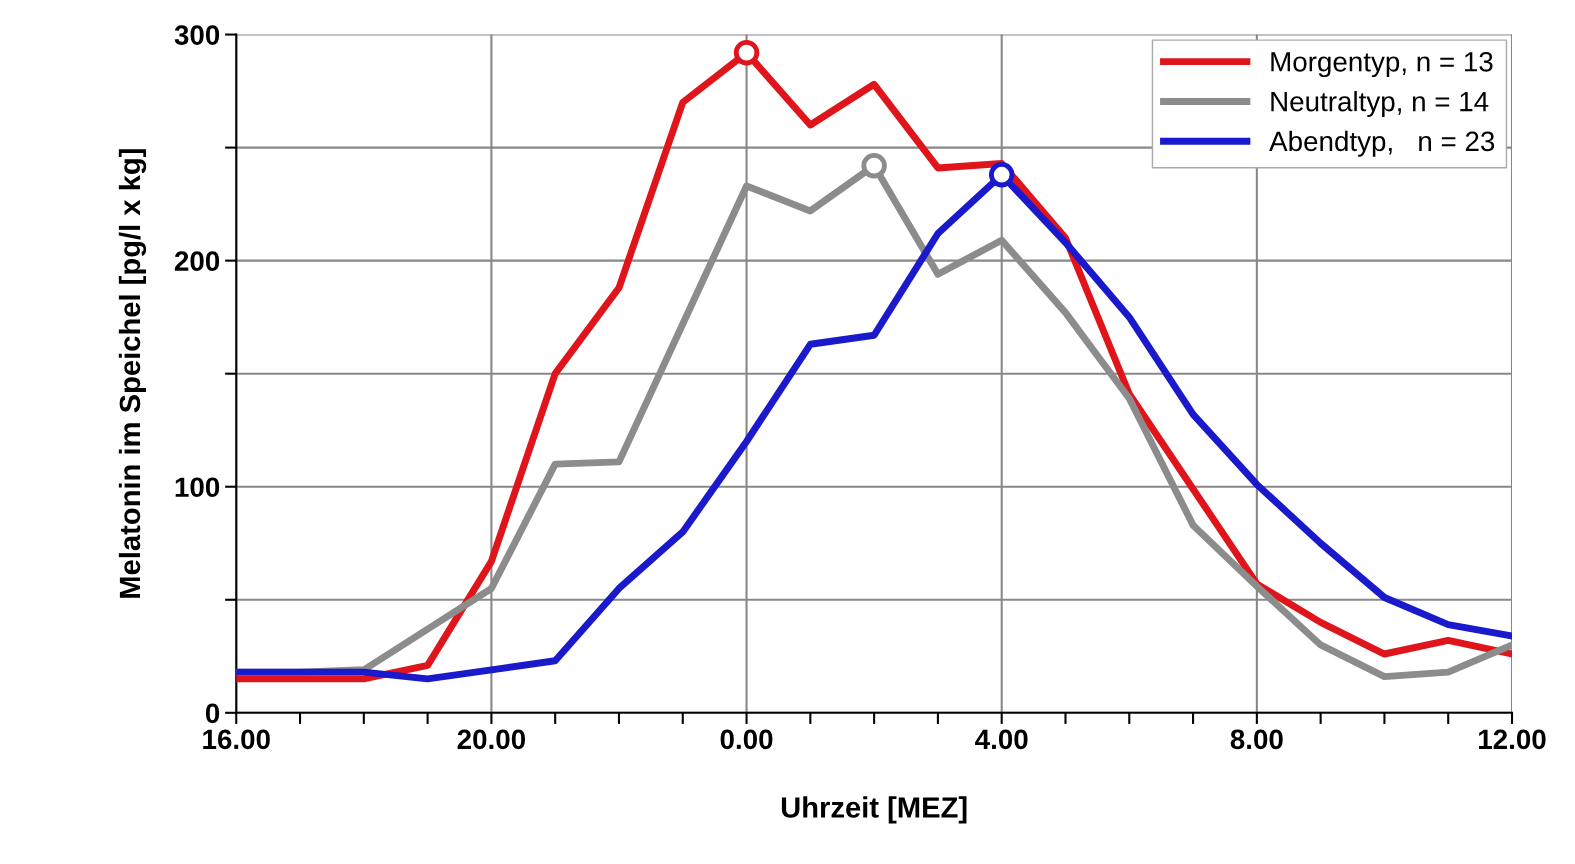 Image resolution: width=1575 pixels, height=864 pixels. I want to click on legend-label: Abendtyp, n = 23, so click(1382, 143).